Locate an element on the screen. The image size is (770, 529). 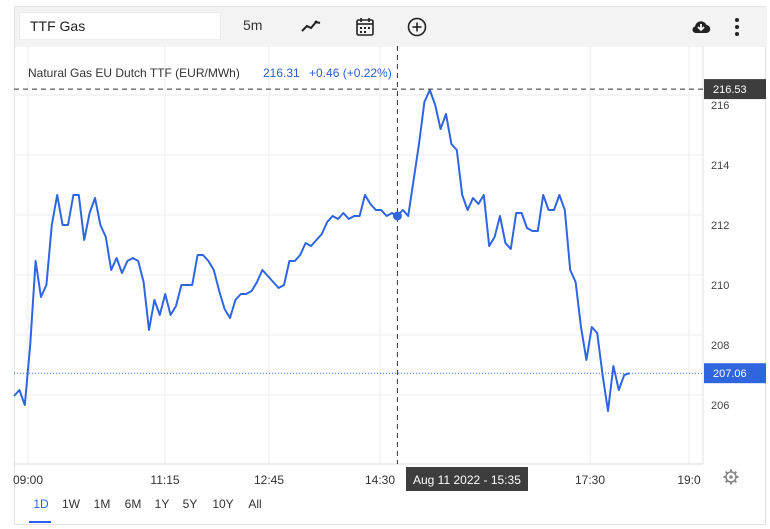
x-axis-ticks: 09:00 11:15 12:45 14:30 17:30 19:0 is located at coordinates (357, 480).